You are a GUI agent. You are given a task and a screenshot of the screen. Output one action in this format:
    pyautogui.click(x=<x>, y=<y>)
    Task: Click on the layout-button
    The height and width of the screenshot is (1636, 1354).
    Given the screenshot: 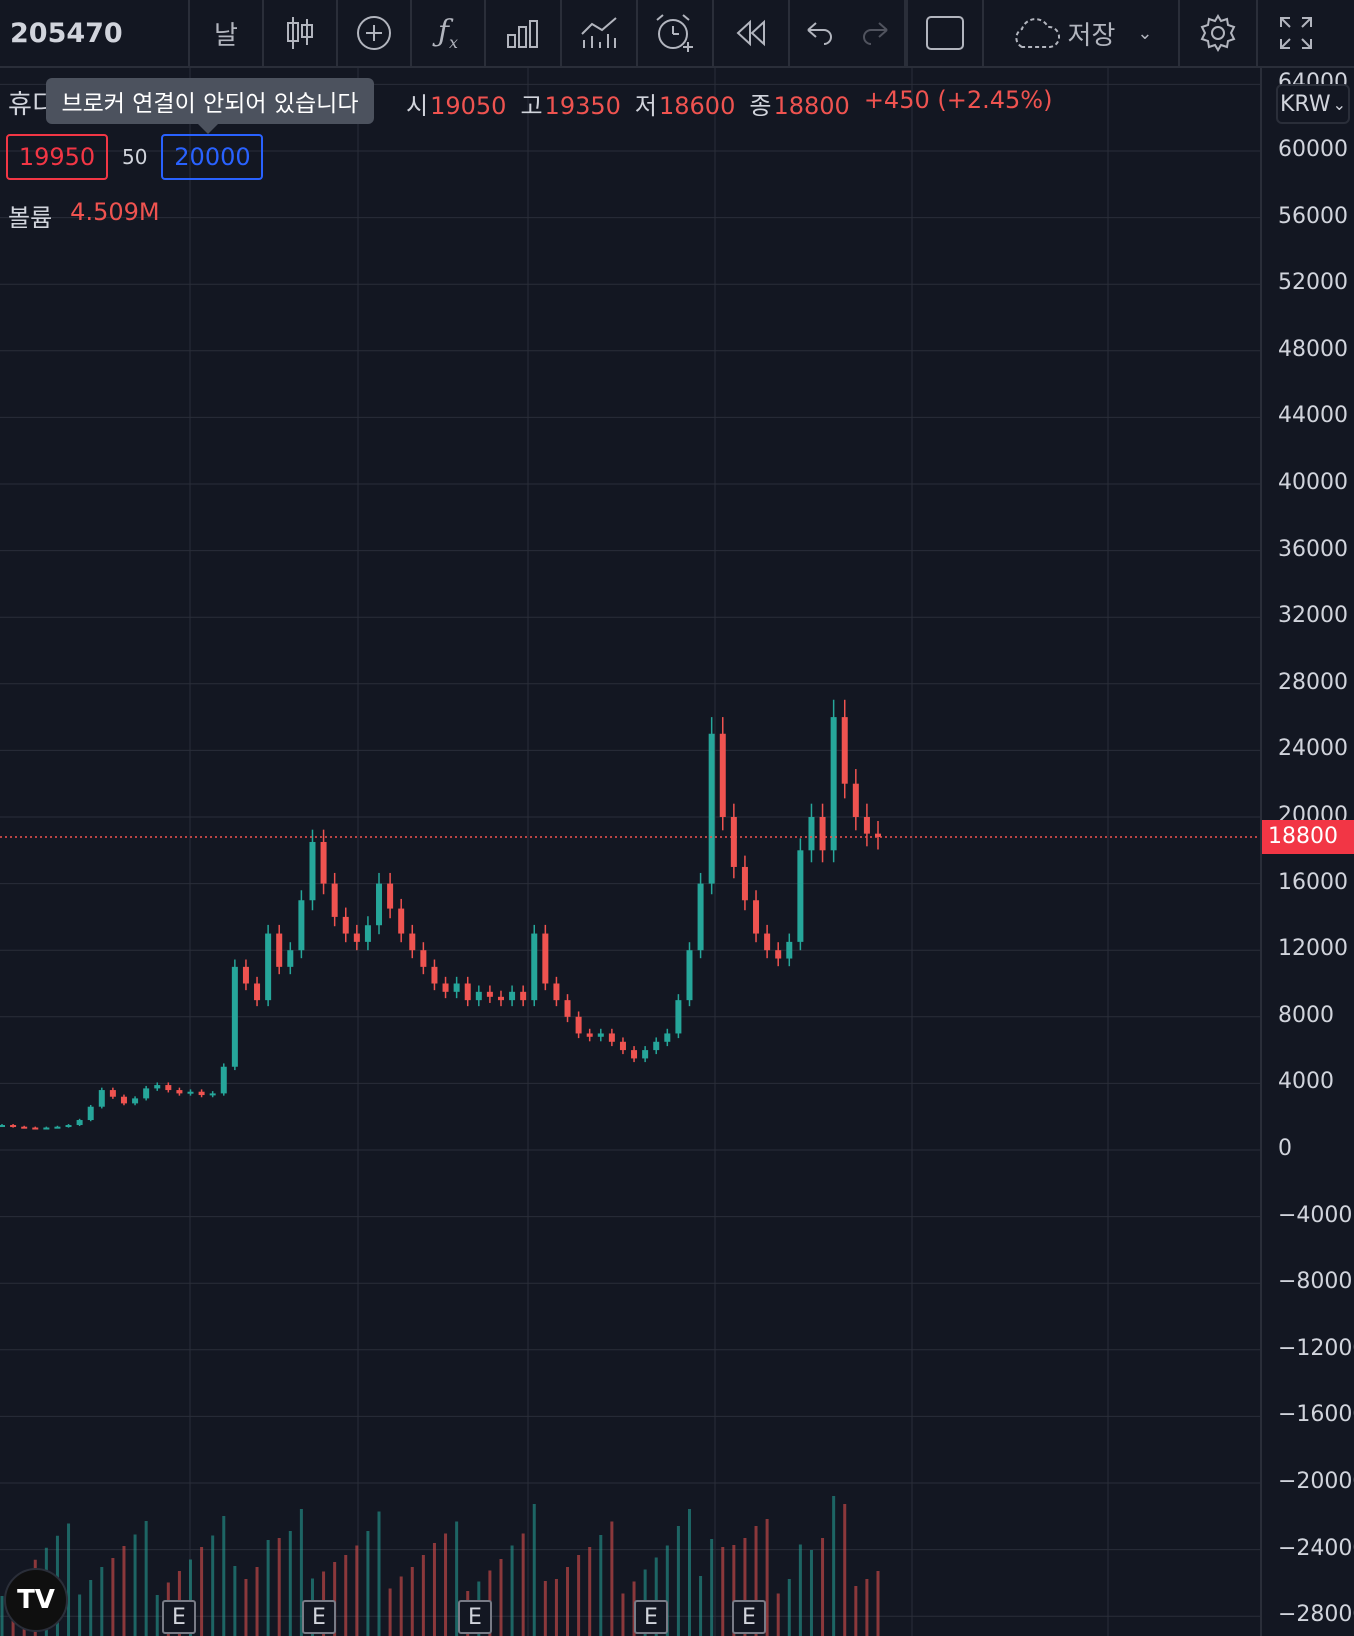 What is the action you would take?
    pyautogui.click(x=945, y=33)
    